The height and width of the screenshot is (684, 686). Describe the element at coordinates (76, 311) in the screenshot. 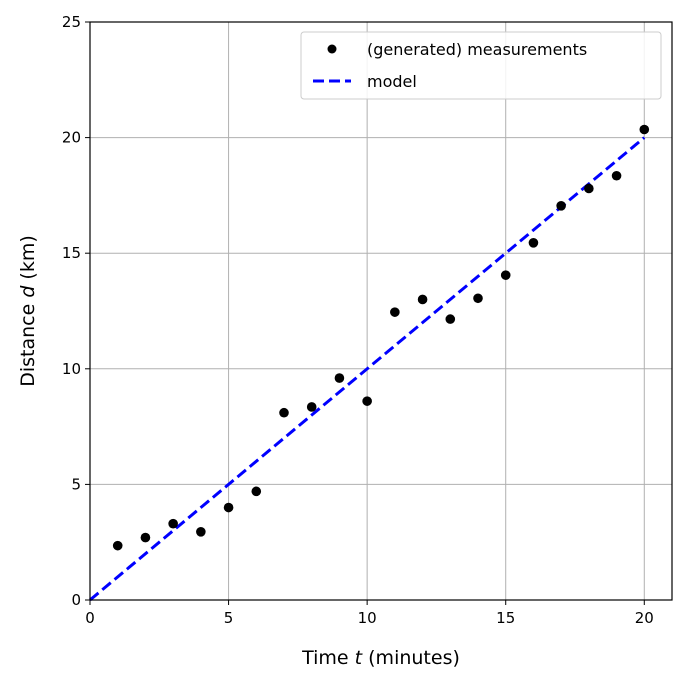

I see `y-axis-ticks: 0 5 10 15 20 25` at that location.